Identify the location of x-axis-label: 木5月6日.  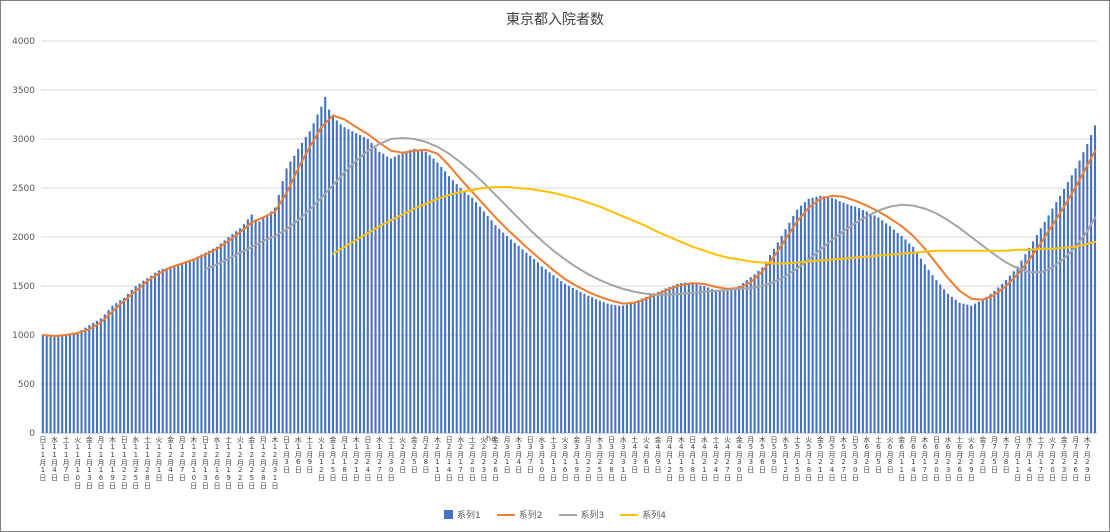
(762, 454).